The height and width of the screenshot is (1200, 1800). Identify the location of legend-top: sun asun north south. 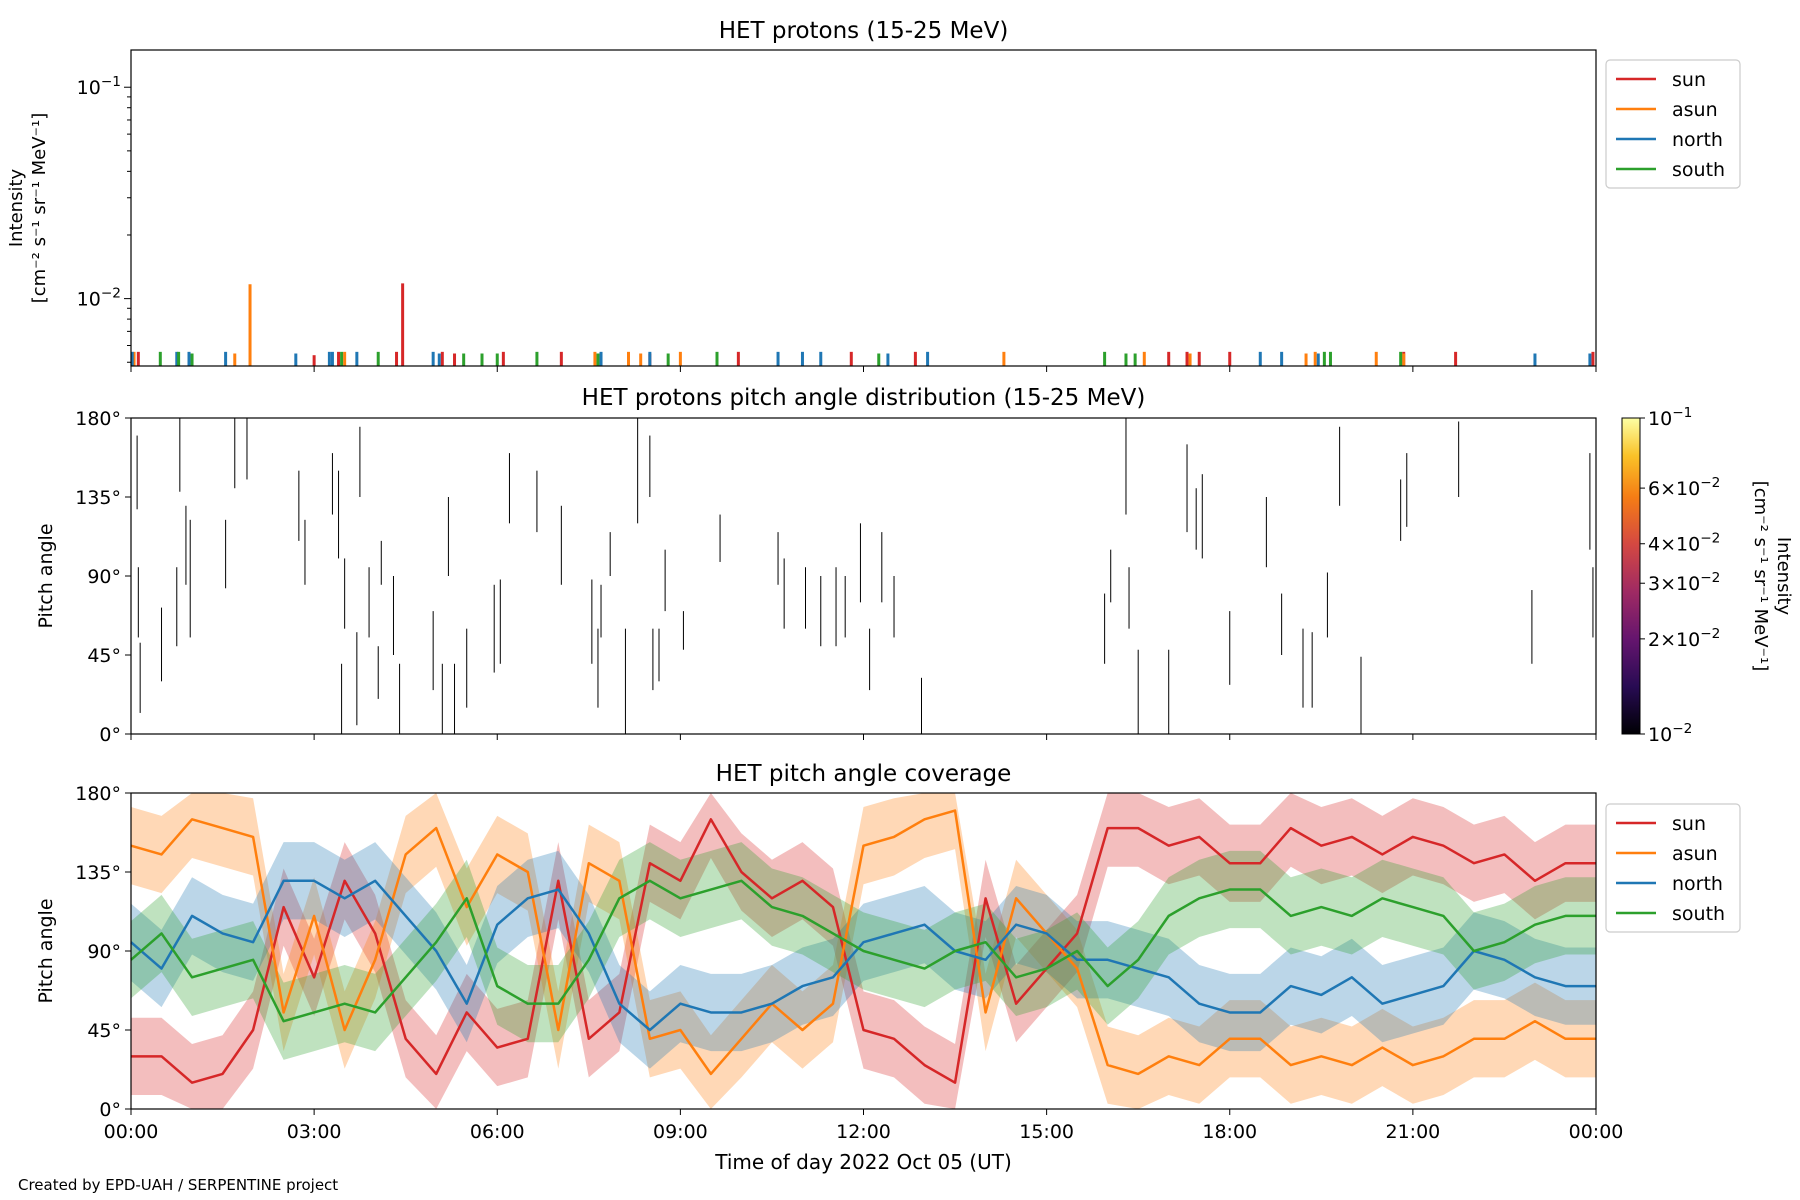
(1673, 124).